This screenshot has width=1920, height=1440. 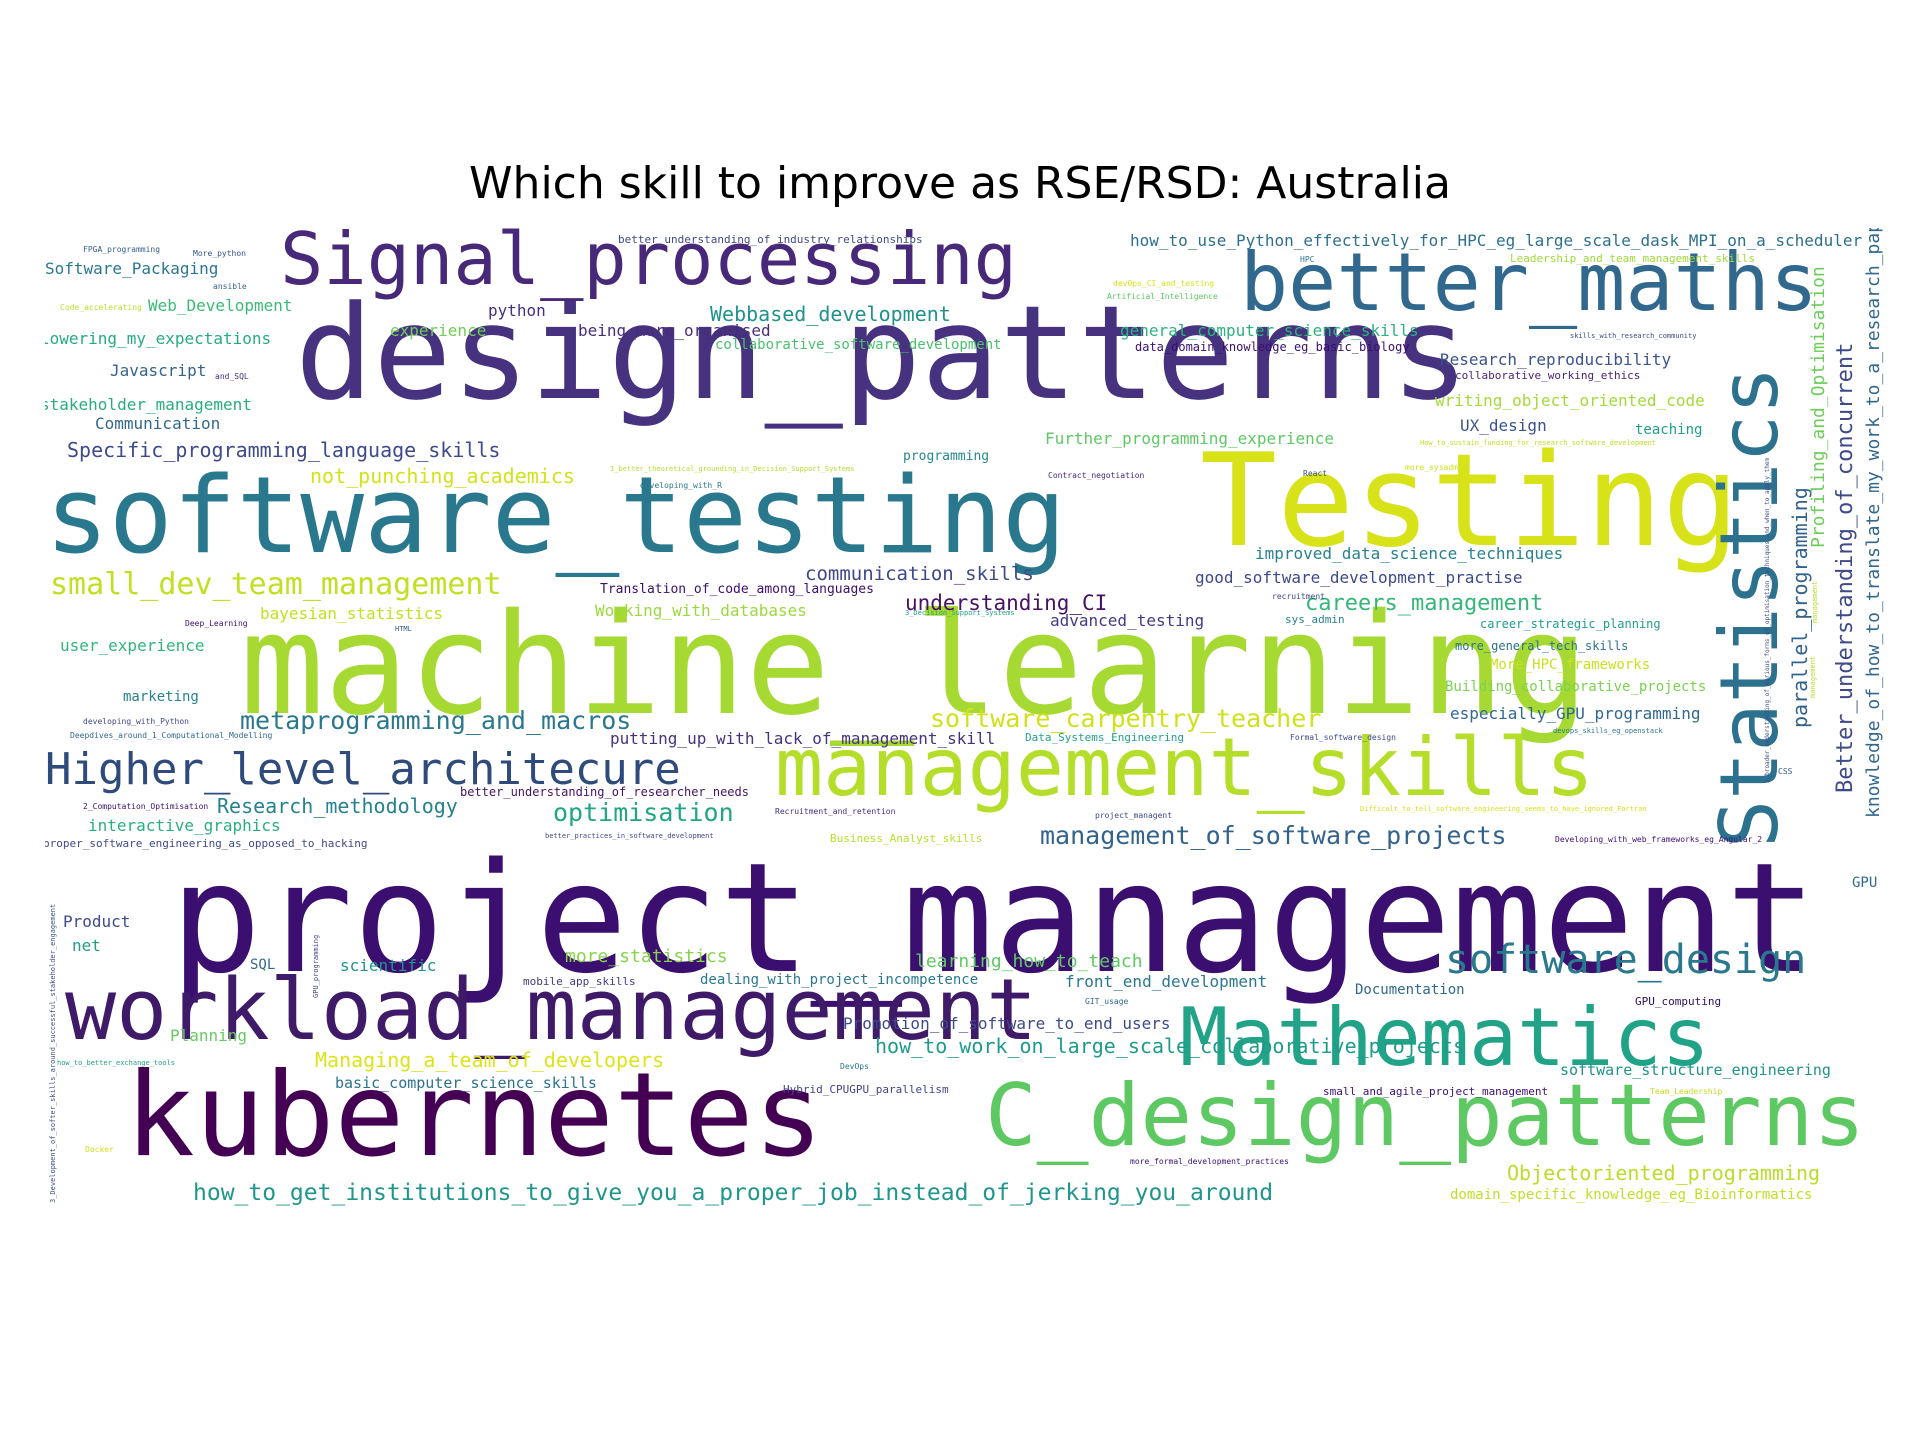 What do you see at coordinates (803, 738) in the screenshot?
I see `word-putting-up: putting_up_with_lack_of_management_skill` at bounding box center [803, 738].